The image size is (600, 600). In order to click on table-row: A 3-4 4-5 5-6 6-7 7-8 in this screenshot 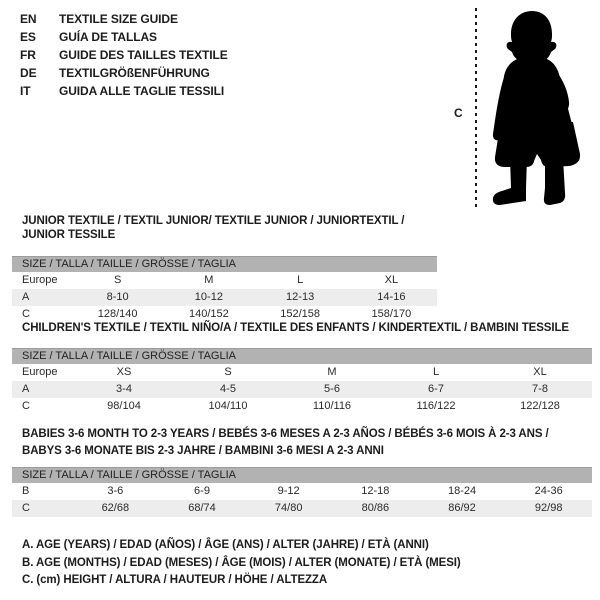, I will do `click(302, 389)`.